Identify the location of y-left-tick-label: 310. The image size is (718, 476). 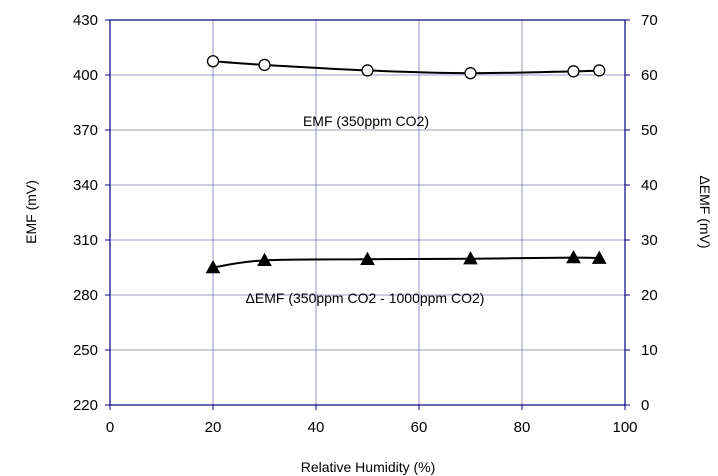
(85, 240).